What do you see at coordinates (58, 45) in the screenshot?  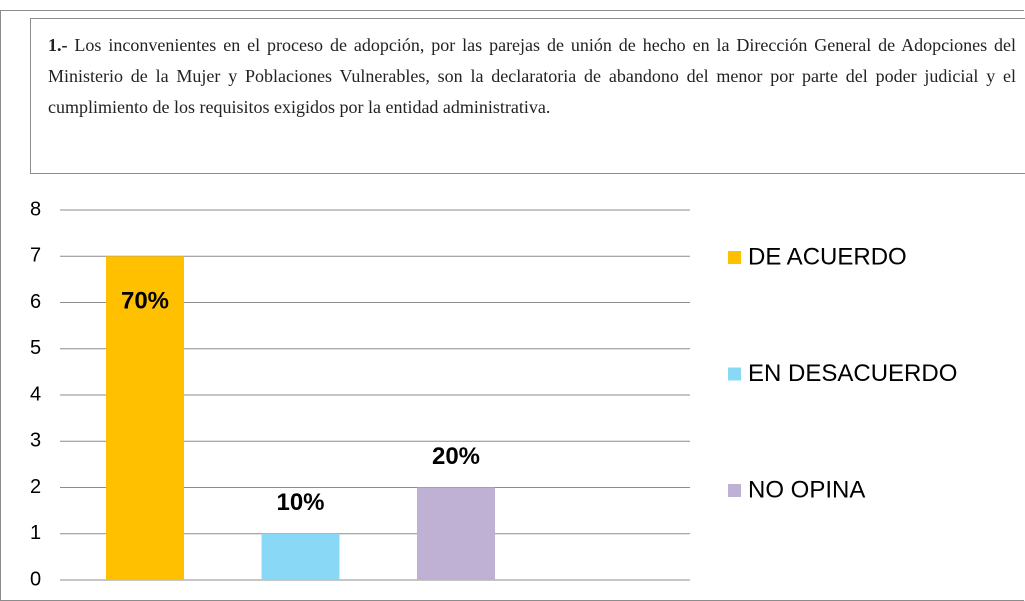 I see `statement-number: 1.-` at bounding box center [58, 45].